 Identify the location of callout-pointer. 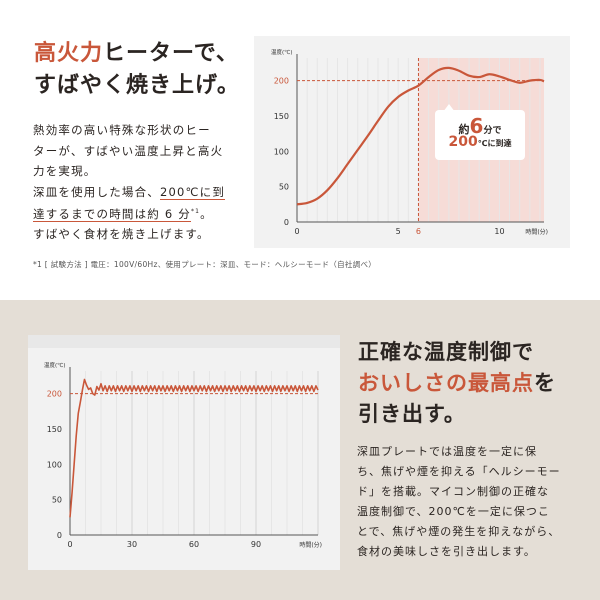
(449, 108).